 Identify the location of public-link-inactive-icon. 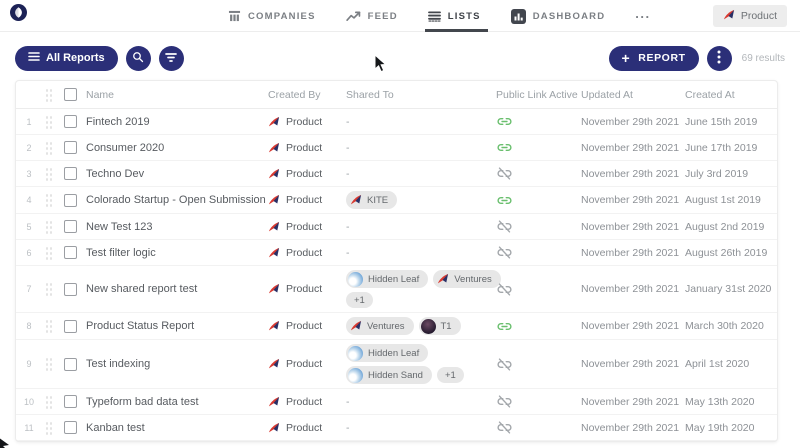
(504, 364).